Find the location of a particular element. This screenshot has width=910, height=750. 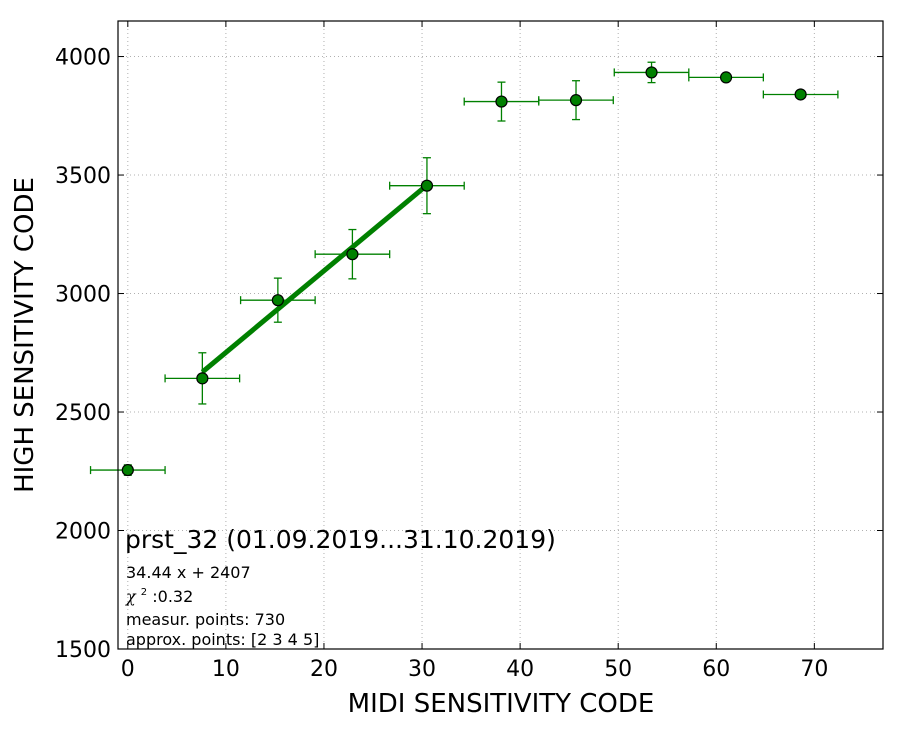

x-tick-label: 0 is located at coordinates (128, 669).